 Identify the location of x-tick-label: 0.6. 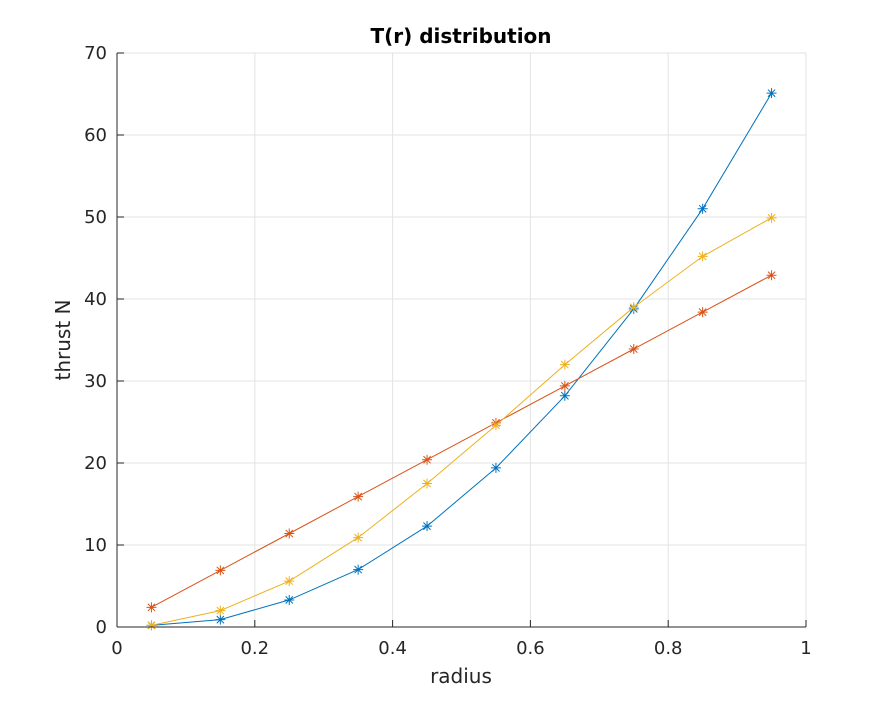
(530, 648).